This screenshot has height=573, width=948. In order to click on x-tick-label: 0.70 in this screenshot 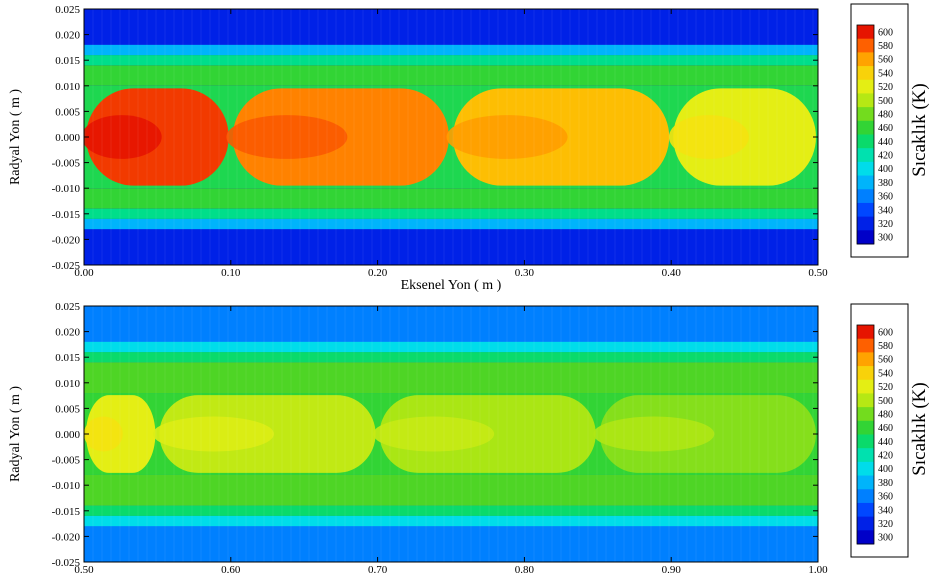, I will do `click(378, 568)`.